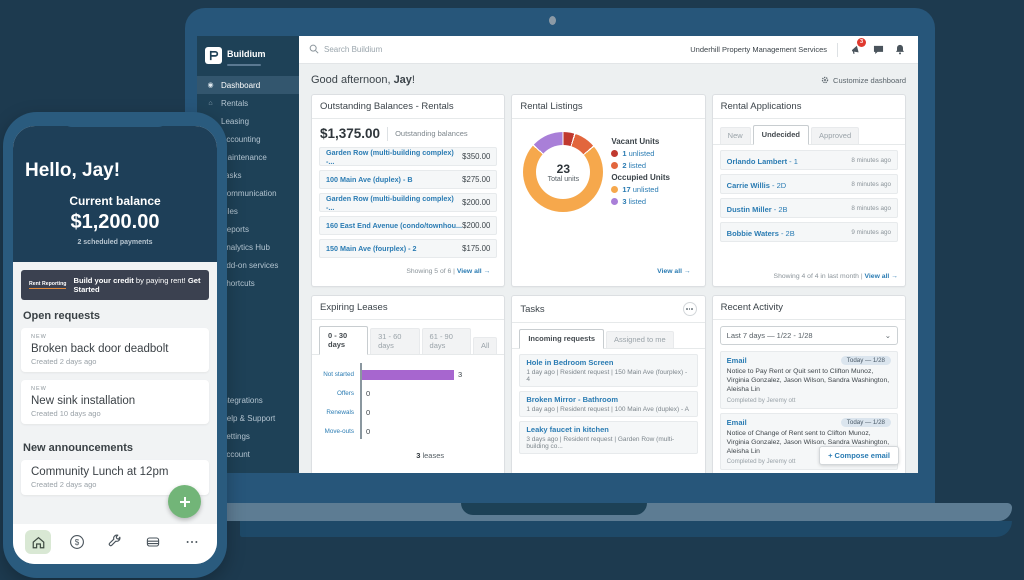  What do you see at coordinates (213, 55) in the screenshot?
I see `buildium-logo-icon` at bounding box center [213, 55].